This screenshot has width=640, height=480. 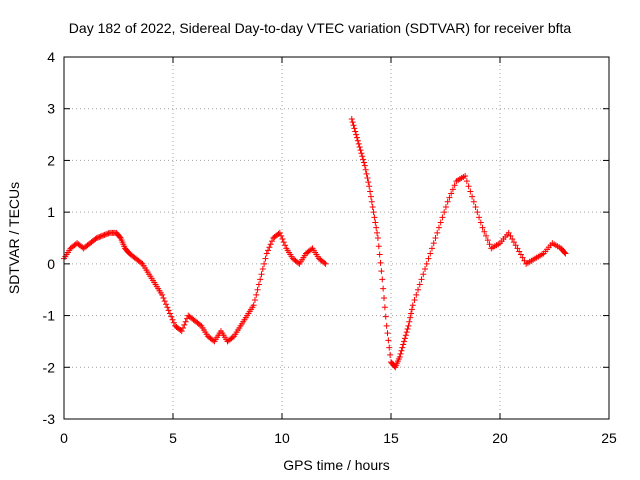 I want to click on x-tick-label: 25, so click(x=609, y=438).